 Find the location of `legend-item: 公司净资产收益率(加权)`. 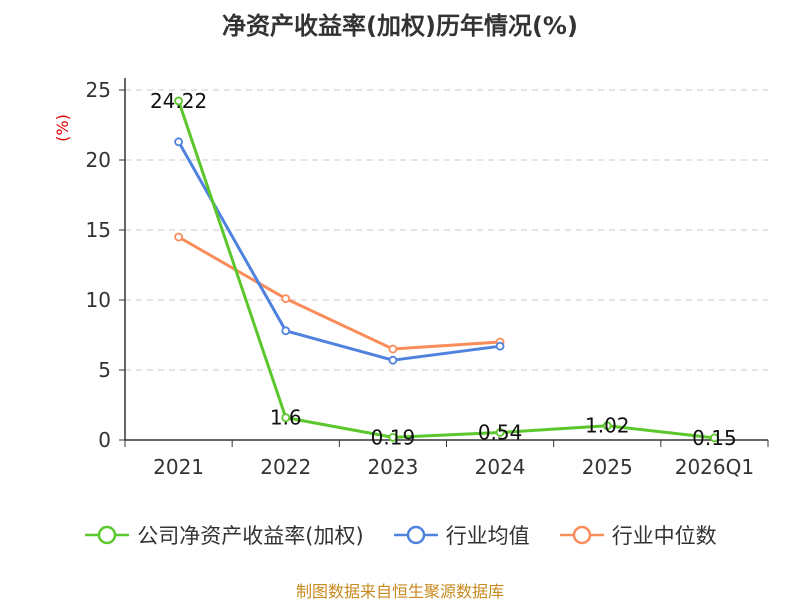

legend-item: 公司净资产收益率(加权) is located at coordinates (223, 535).